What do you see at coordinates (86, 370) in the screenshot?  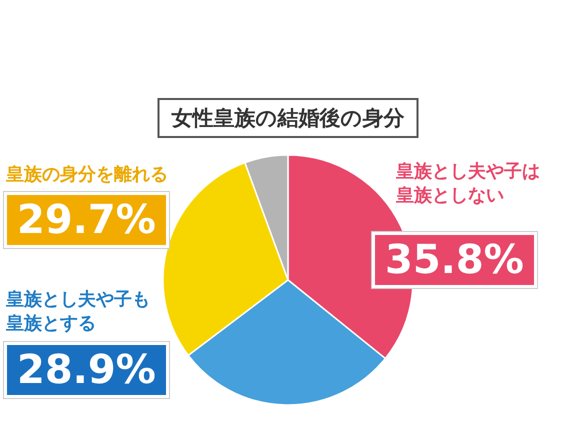 I see `data-label: 28.9%` at bounding box center [86, 370].